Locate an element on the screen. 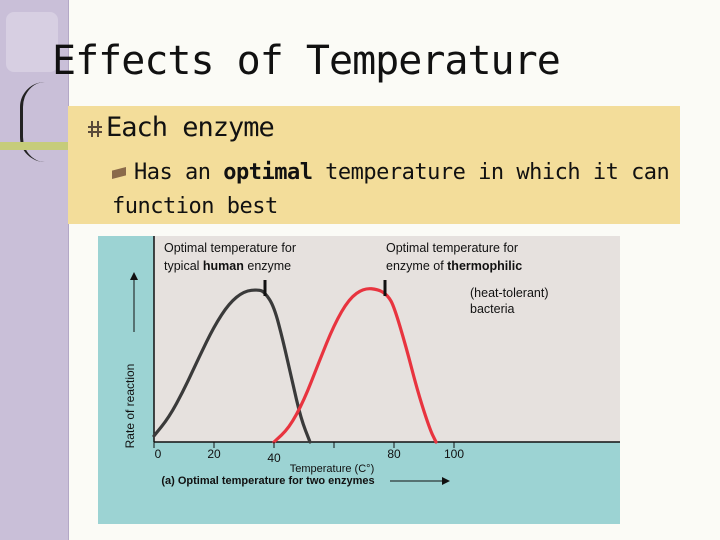 The height and width of the screenshot is (540, 720). annotation-thermo-line2-a: enzyme of is located at coordinates (416, 266).